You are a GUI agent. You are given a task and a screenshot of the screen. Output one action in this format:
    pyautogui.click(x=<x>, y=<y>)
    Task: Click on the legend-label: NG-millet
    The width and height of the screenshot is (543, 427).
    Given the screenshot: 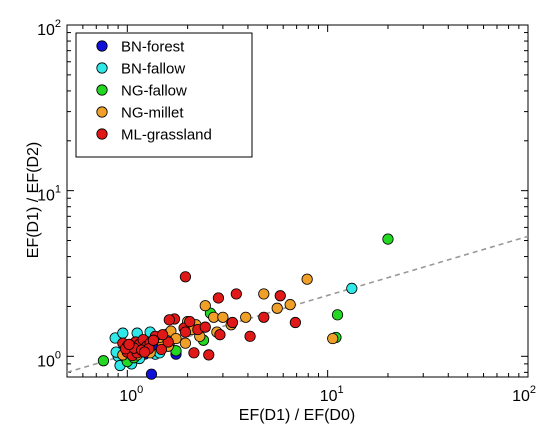 What is the action you would take?
    pyautogui.click(x=152, y=113)
    